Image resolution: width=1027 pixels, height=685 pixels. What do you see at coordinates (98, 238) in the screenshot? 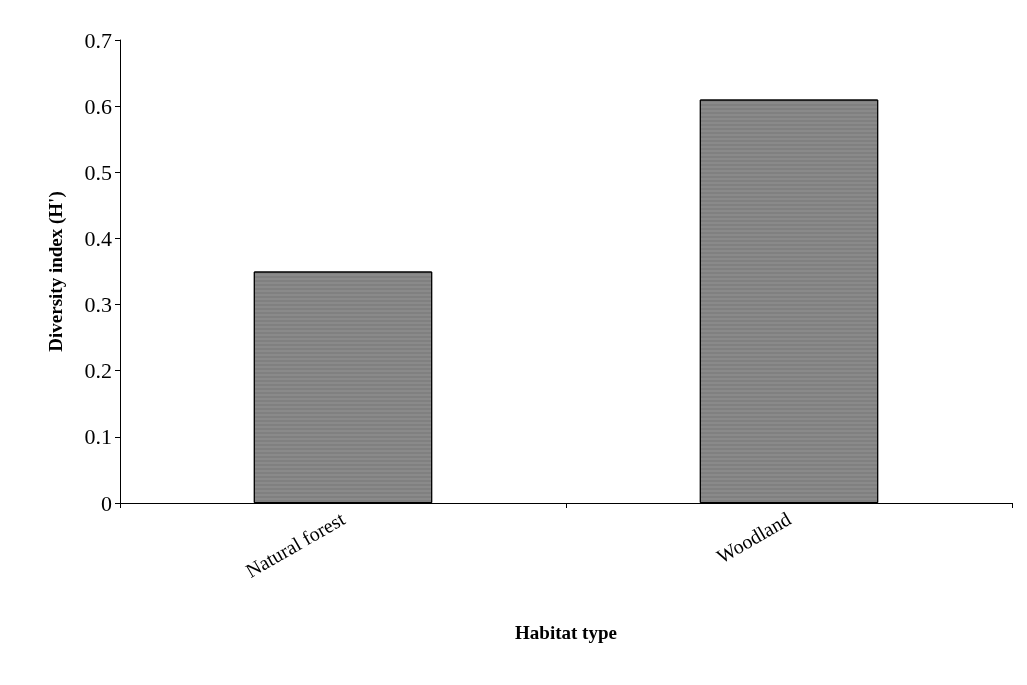
I see `y-tick-label: 0.4` at bounding box center [98, 238].